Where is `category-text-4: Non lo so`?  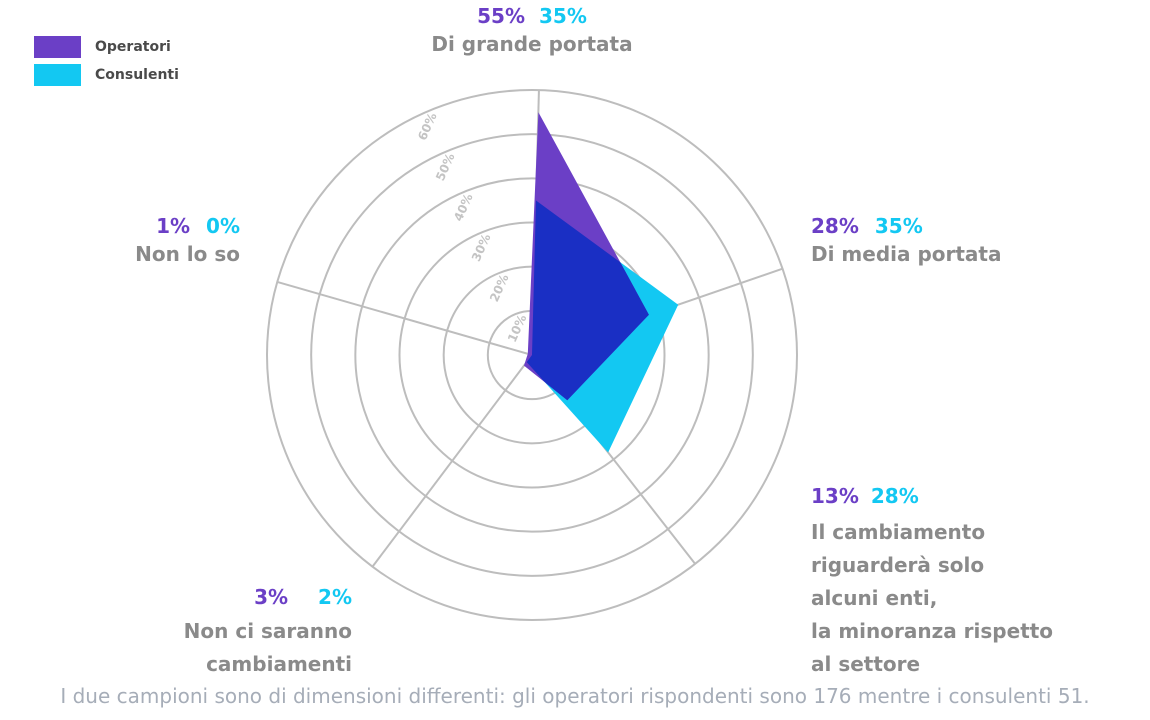 category-text-4: Non lo so is located at coordinates (187, 254).